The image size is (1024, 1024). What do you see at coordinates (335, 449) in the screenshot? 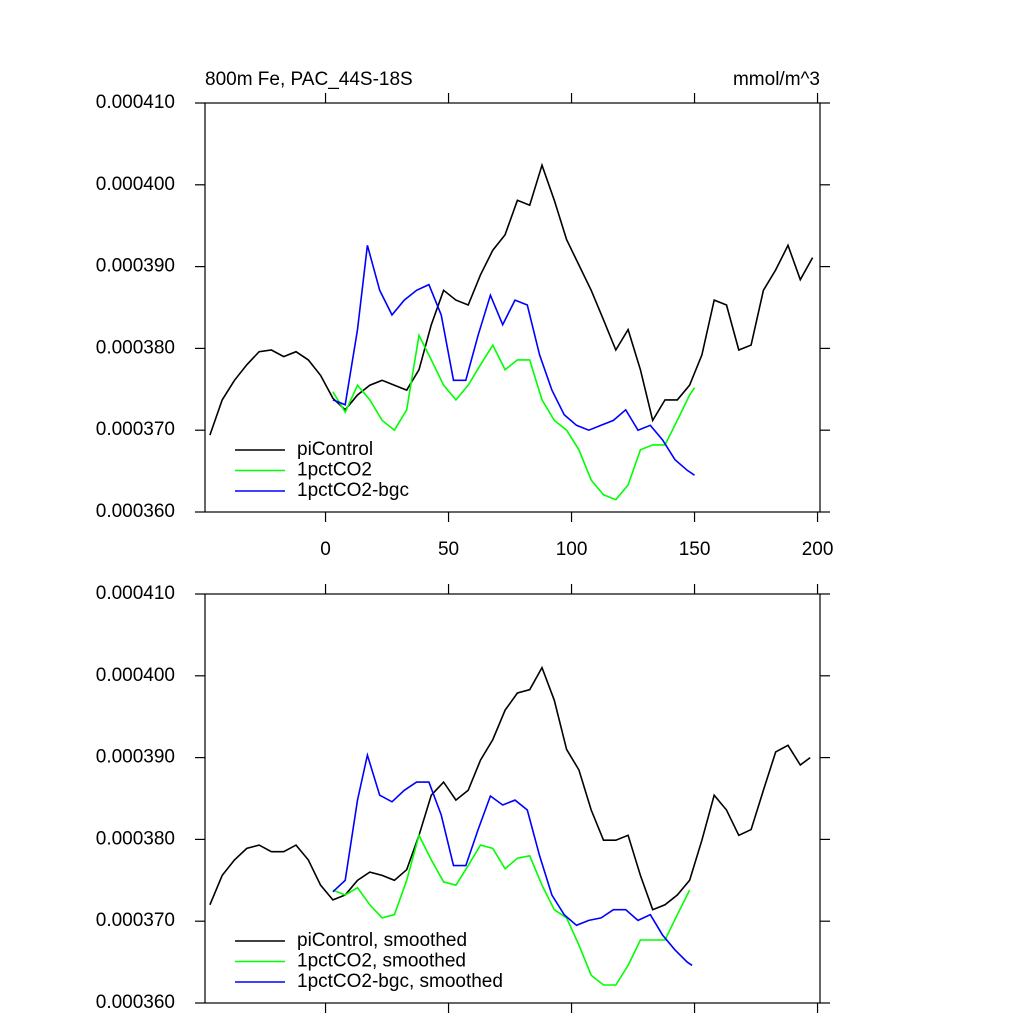
I see `legend-label: piControl` at bounding box center [335, 449].